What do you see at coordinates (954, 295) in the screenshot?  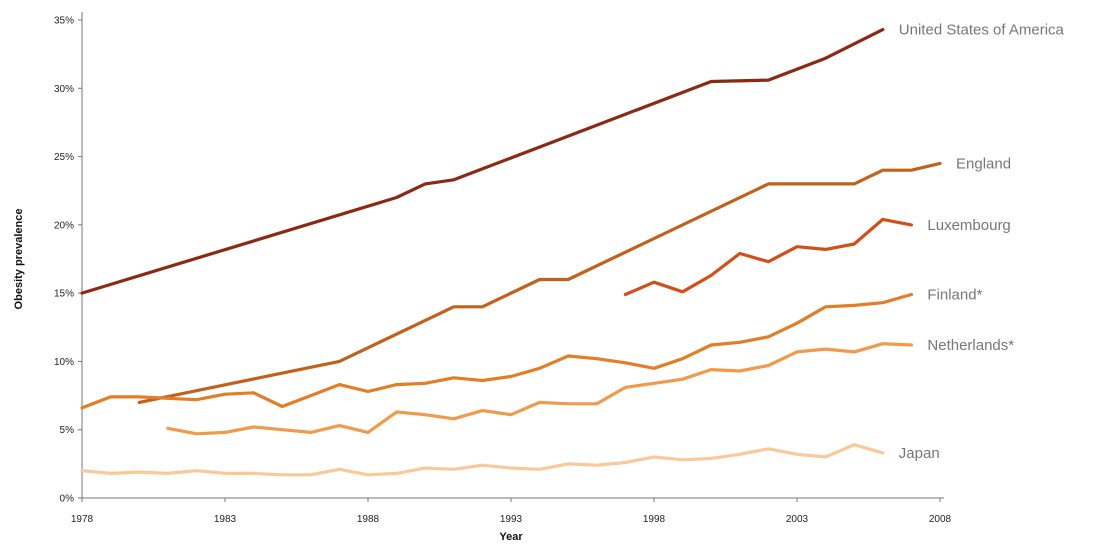 I see `series-label-finland: Finland*` at bounding box center [954, 295].